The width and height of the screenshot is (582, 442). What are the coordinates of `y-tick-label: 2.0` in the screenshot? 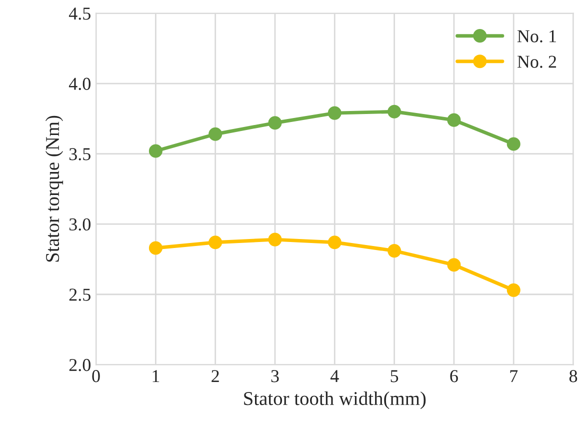 It's located at (79, 365).